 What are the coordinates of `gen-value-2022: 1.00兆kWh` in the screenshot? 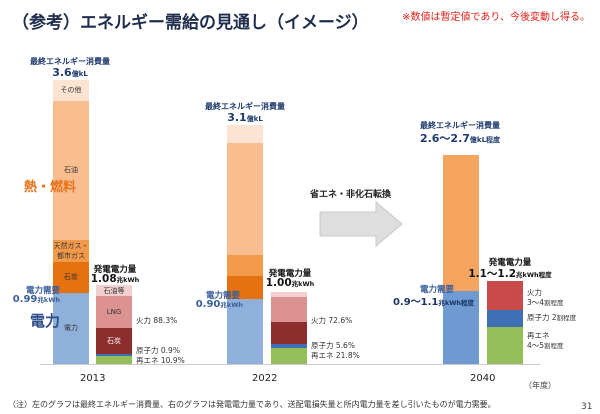 It's located at (290, 283).